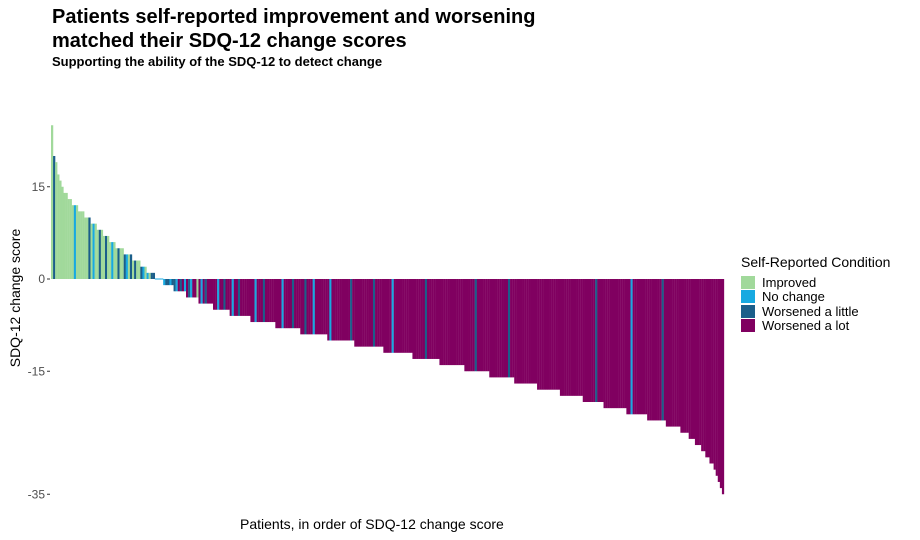 The image size is (920, 540). What do you see at coordinates (41, 279) in the screenshot?
I see `y-tick-label: 0` at bounding box center [41, 279].